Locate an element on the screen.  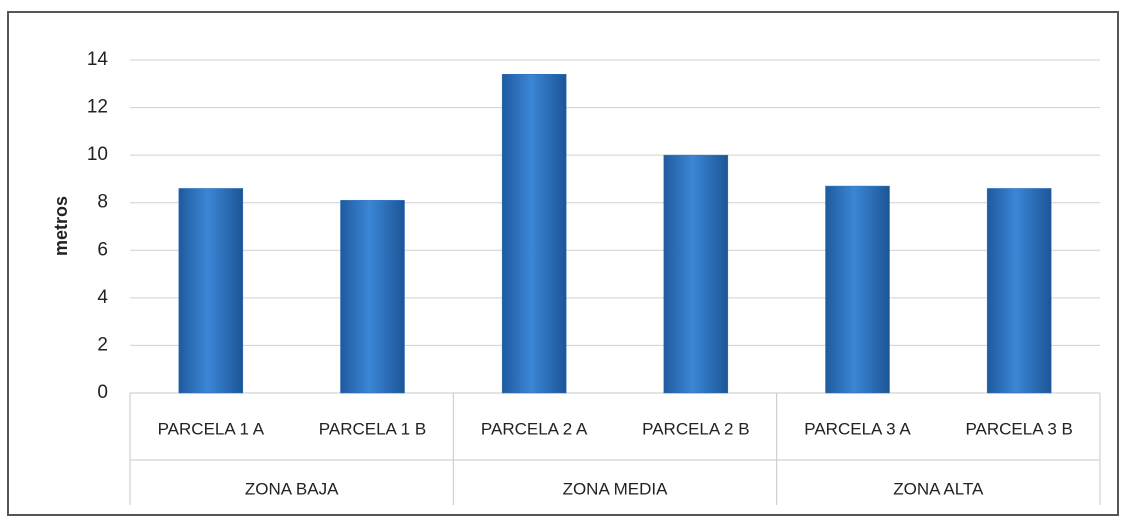
group-label: ZONA BAJA is located at coordinates (292, 488).